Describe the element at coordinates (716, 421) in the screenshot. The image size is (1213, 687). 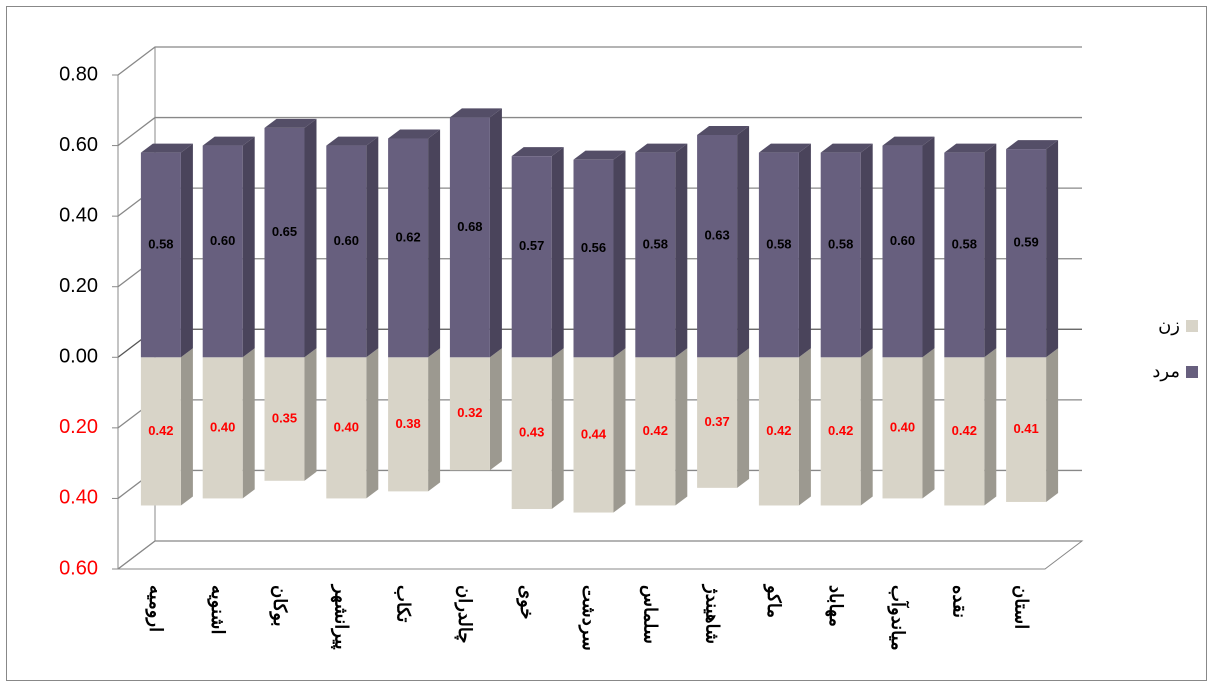
I see `value-label: 0.37` at that location.